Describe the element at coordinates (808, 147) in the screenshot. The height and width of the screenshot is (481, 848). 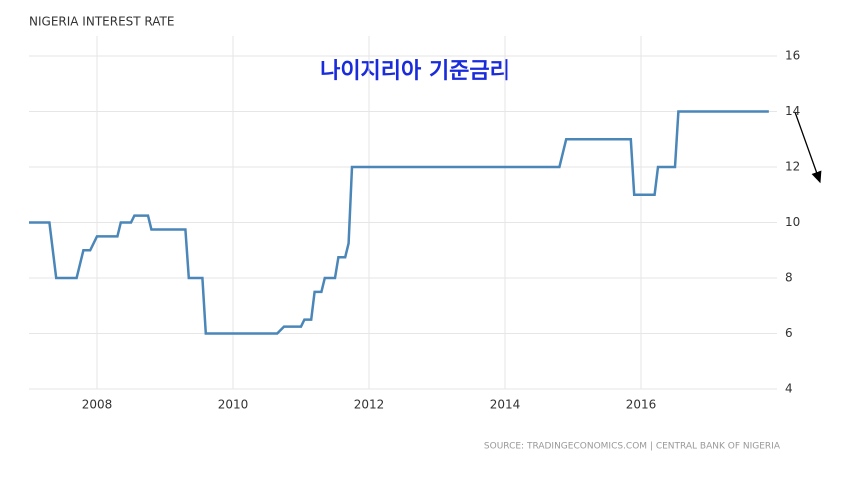
I see `arrow` at that location.